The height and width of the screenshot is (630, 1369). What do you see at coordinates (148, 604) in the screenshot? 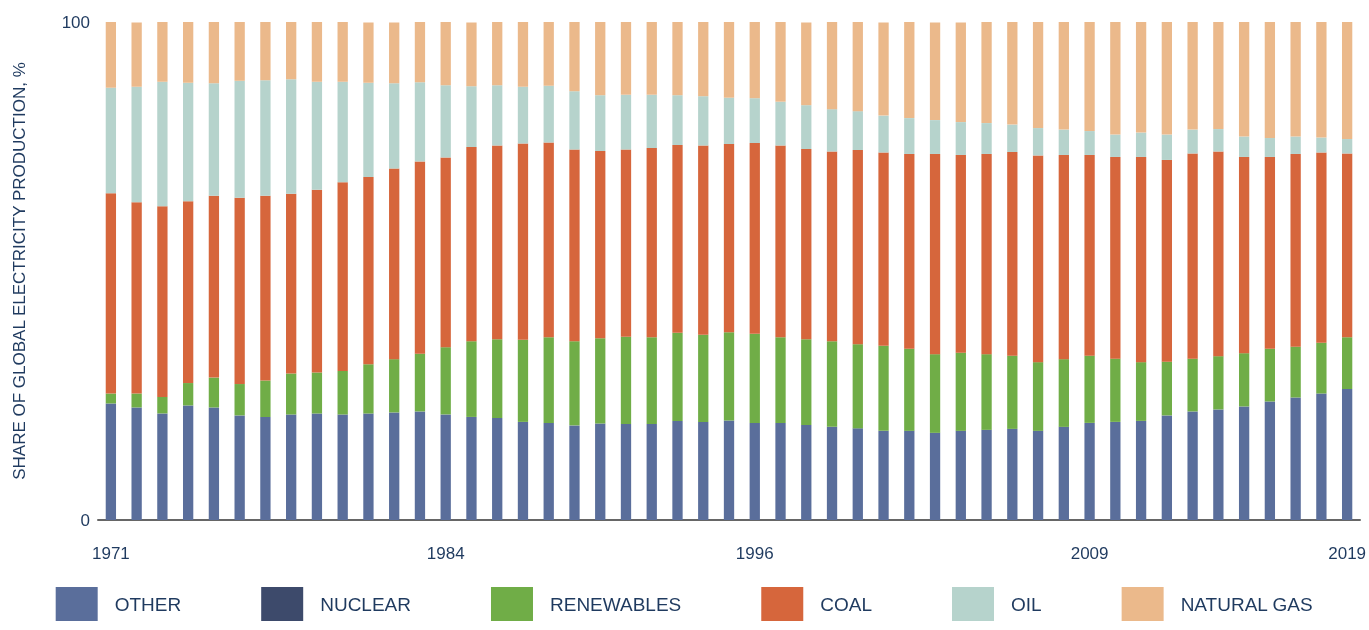
I see `legend-label: OTHER` at bounding box center [148, 604].